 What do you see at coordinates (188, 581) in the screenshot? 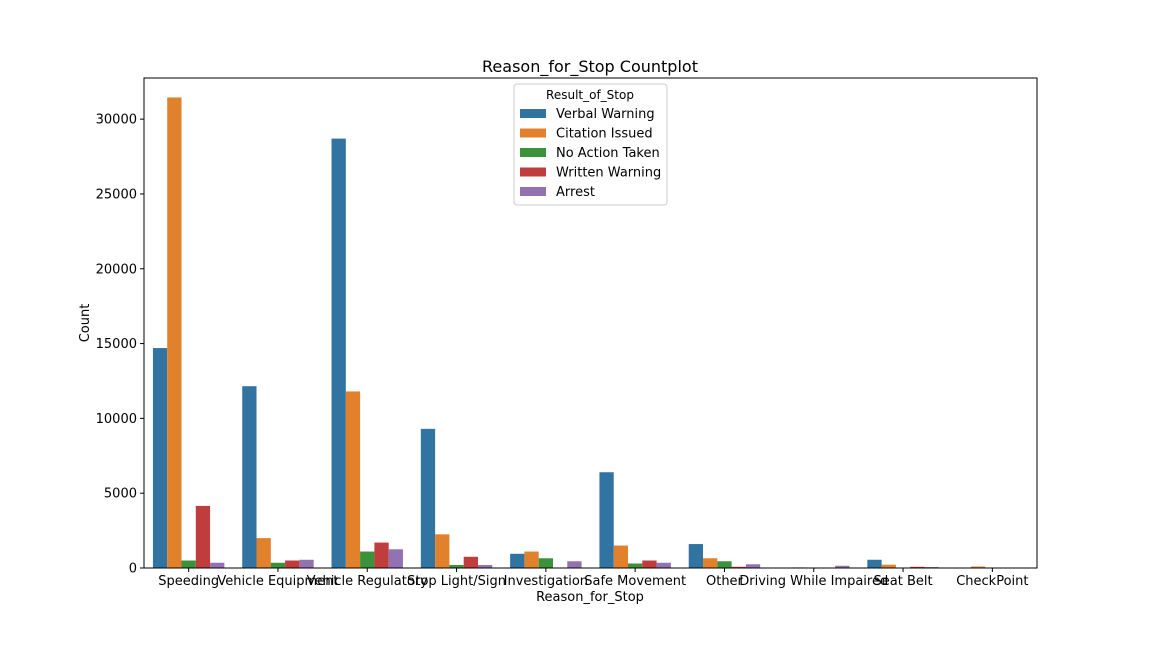
I see `x-tick-label: Speeding` at bounding box center [188, 581].